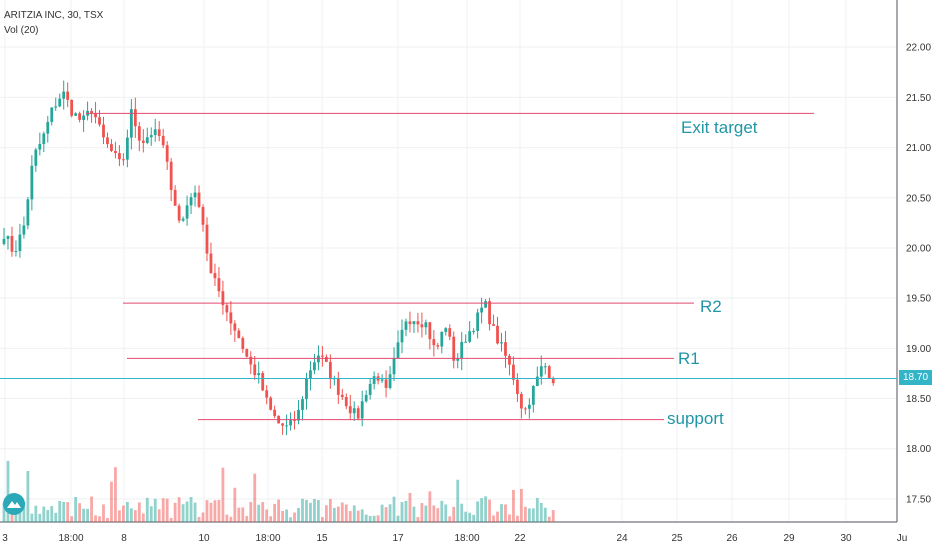 Image resolution: width=932 pixels, height=550 pixels. Describe the element at coordinates (732, 538) in the screenshot. I see `x-tick-label: 26` at that location.